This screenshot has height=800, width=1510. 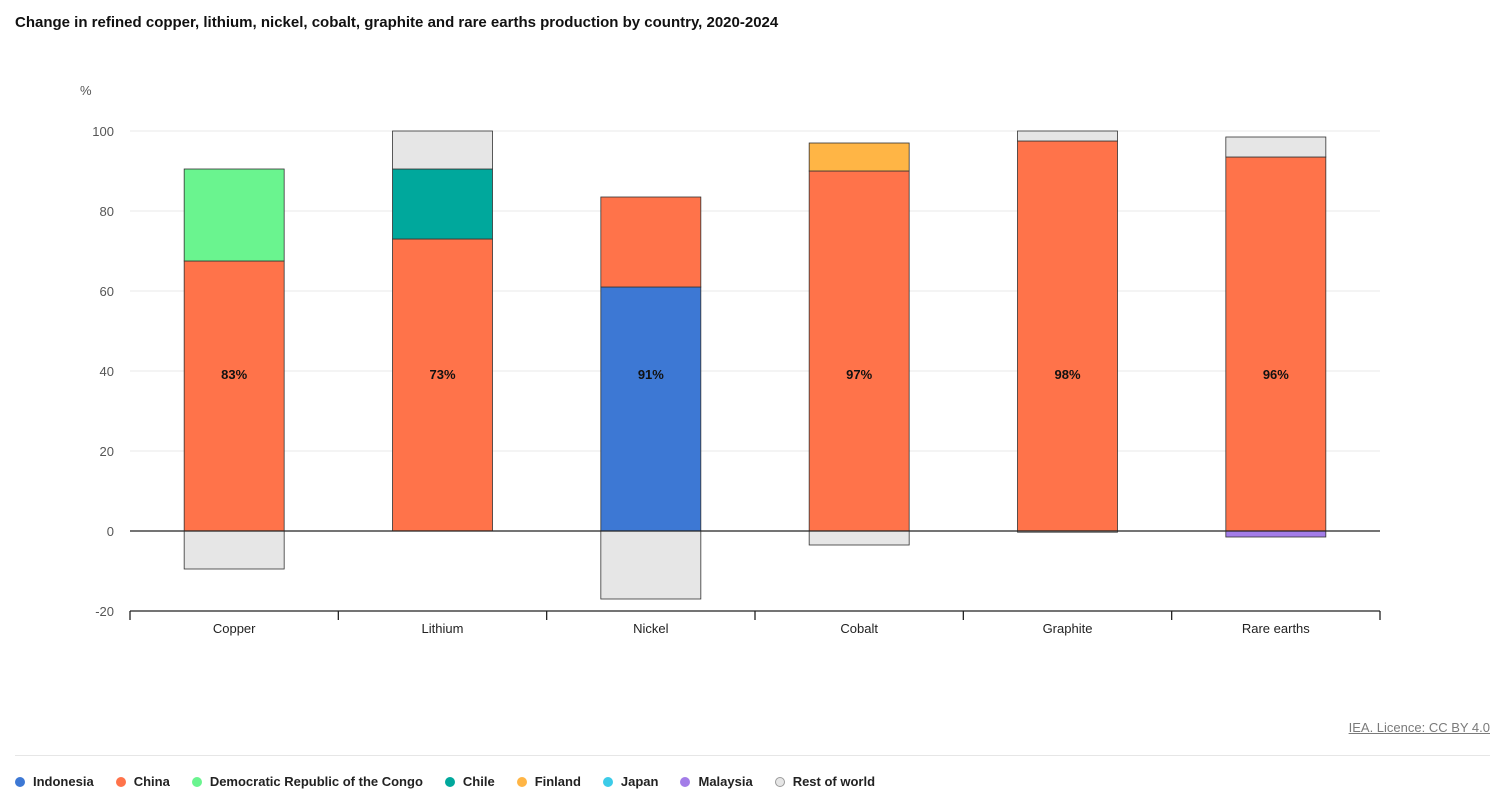 I want to click on legend-swatch-indonesia, so click(x=20, y=781).